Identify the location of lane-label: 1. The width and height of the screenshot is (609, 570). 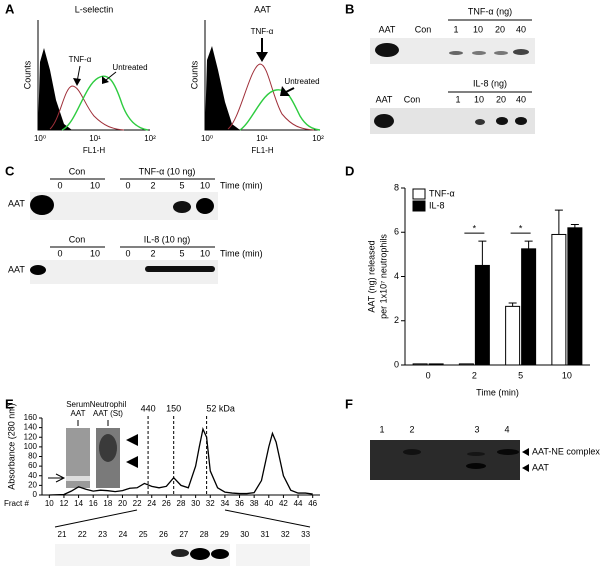
(381, 429).